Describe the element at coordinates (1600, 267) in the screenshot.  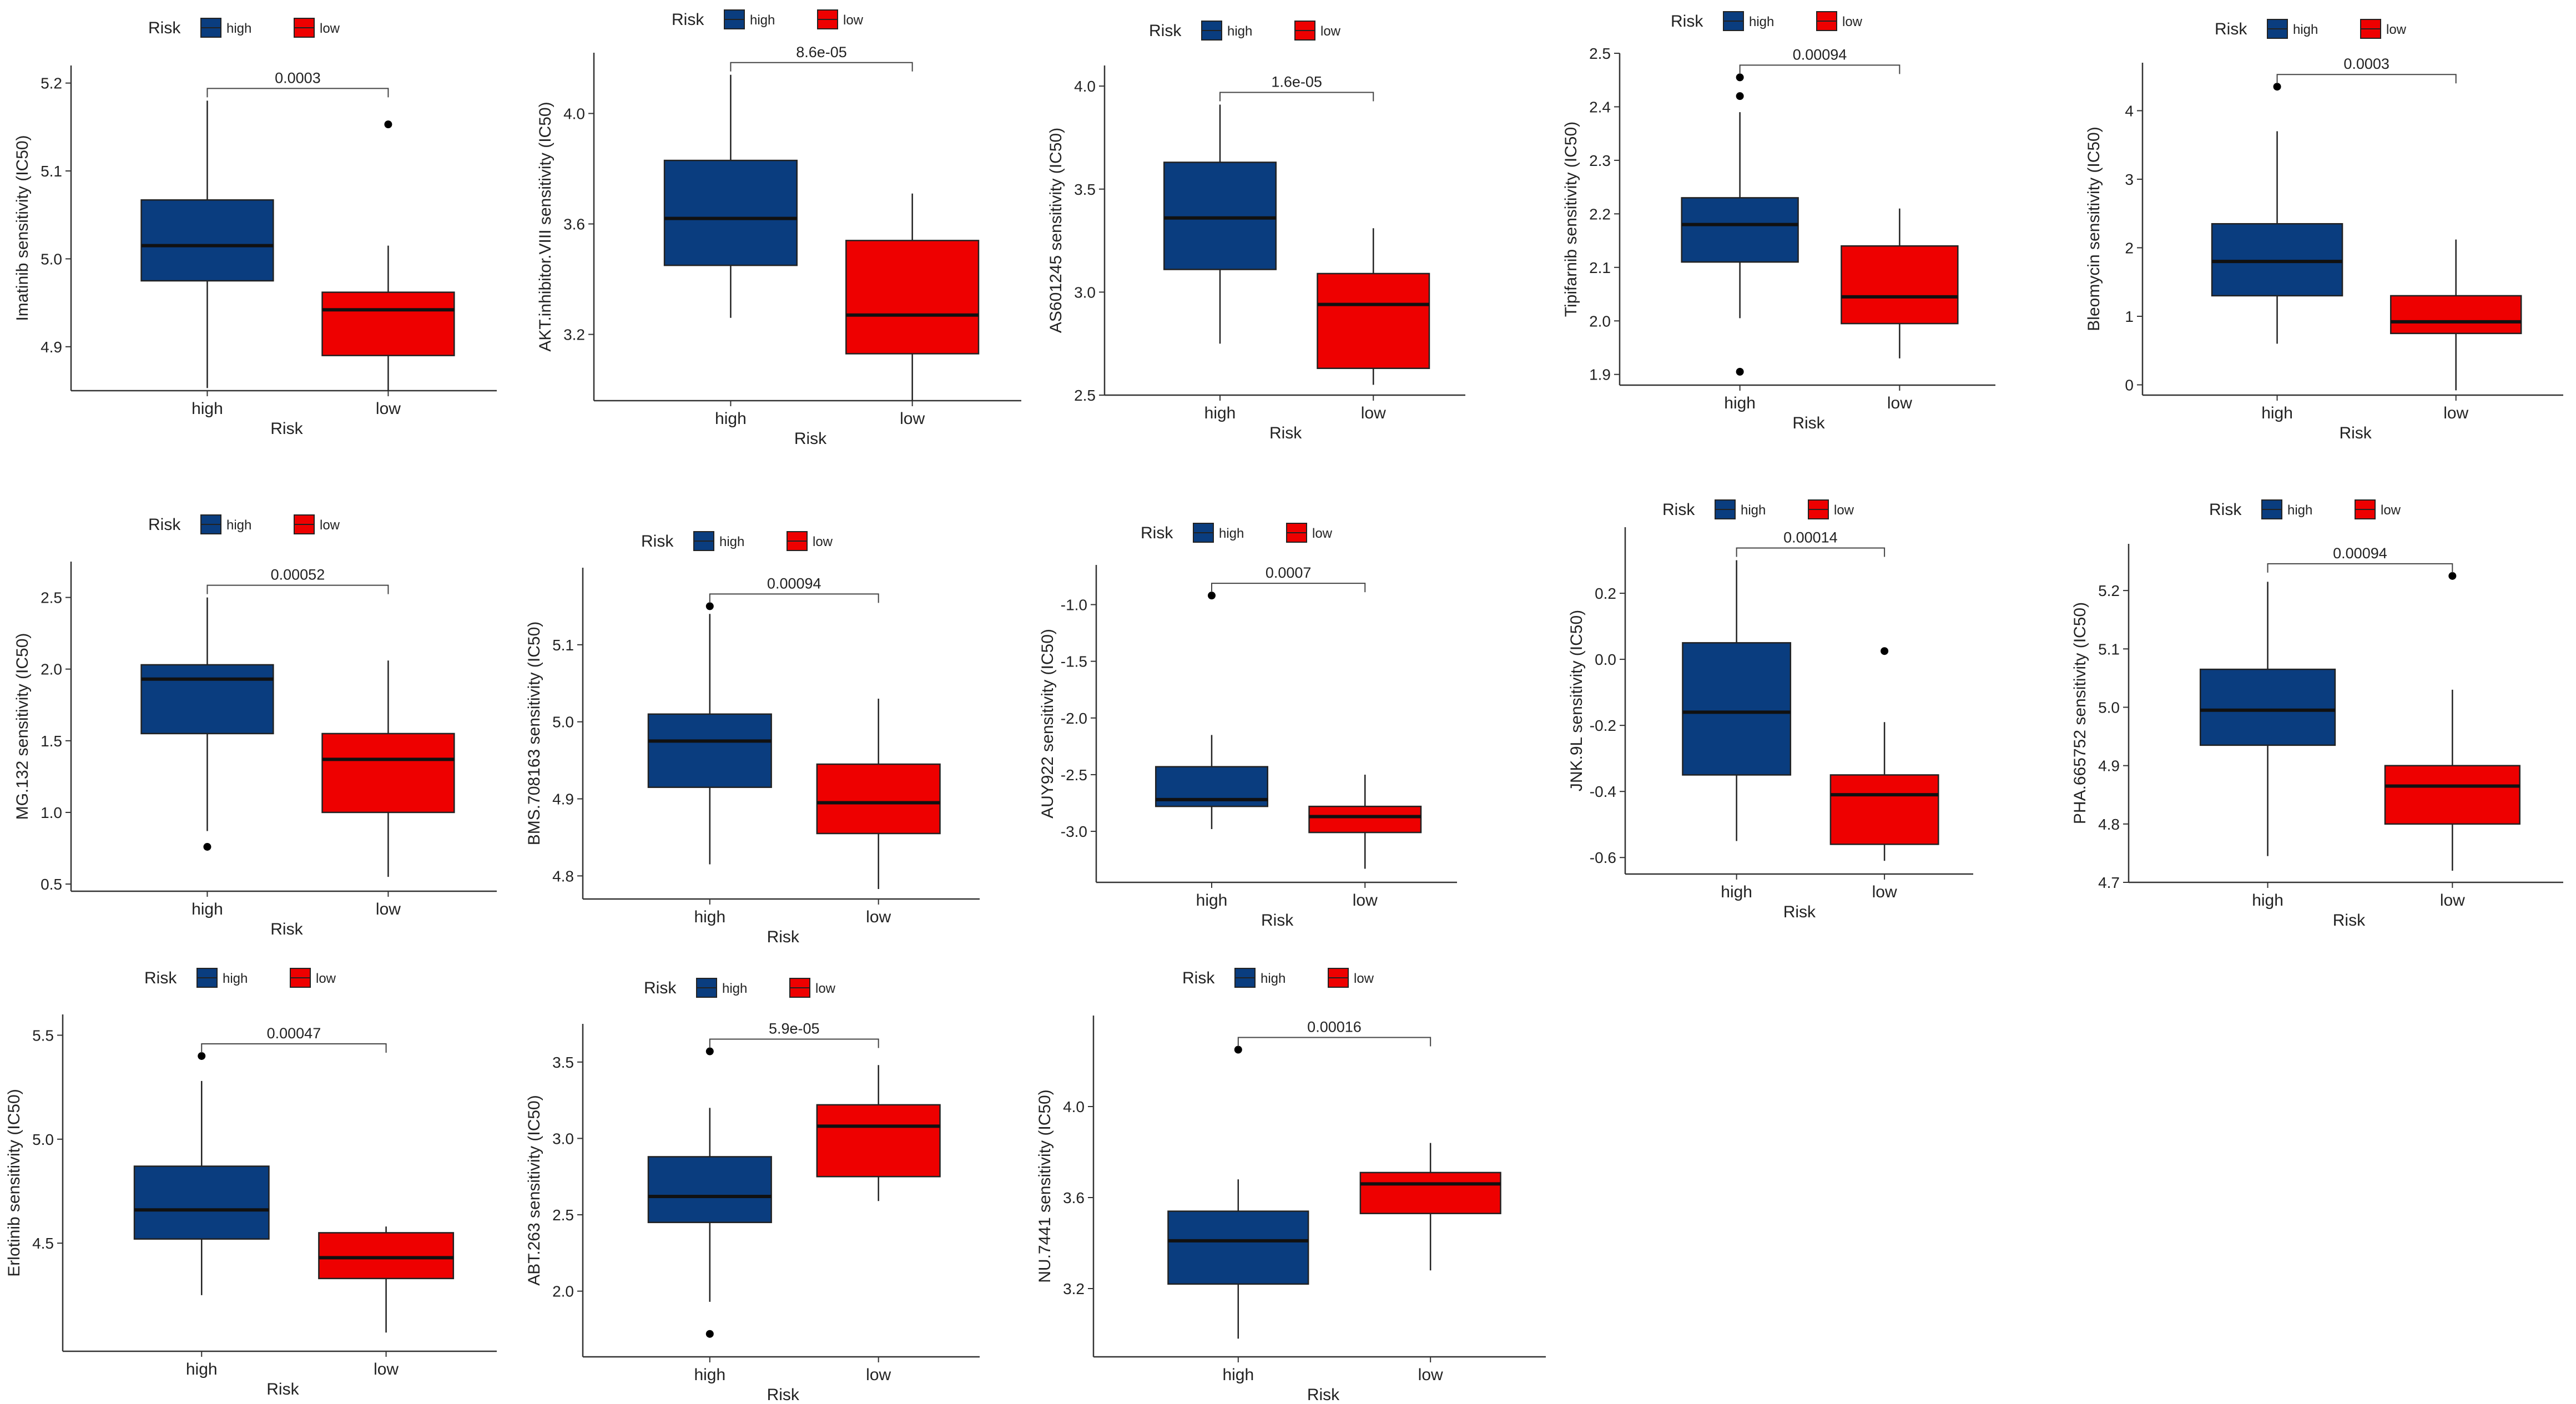
I see `y-tick-label: 2.1` at that location.